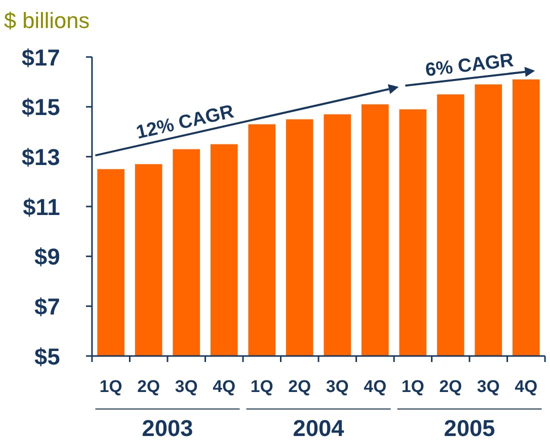 Image resolution: width=550 pixels, height=444 pixels. Describe the element at coordinates (185, 122) in the screenshot. I see `annotation: 12% CAGR` at that location.